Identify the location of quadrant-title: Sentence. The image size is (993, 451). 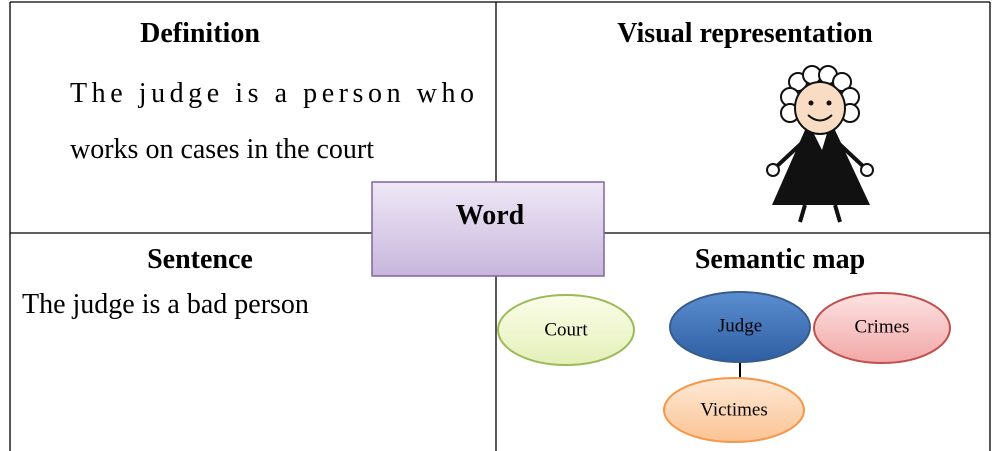
(200, 259).